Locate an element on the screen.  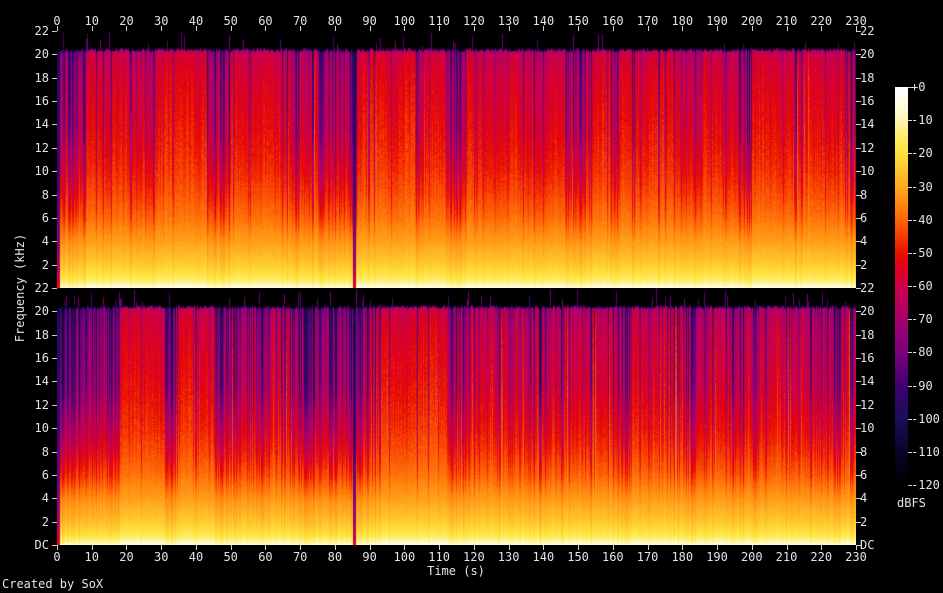
colorbar-gradient is located at coordinates (901, 286).